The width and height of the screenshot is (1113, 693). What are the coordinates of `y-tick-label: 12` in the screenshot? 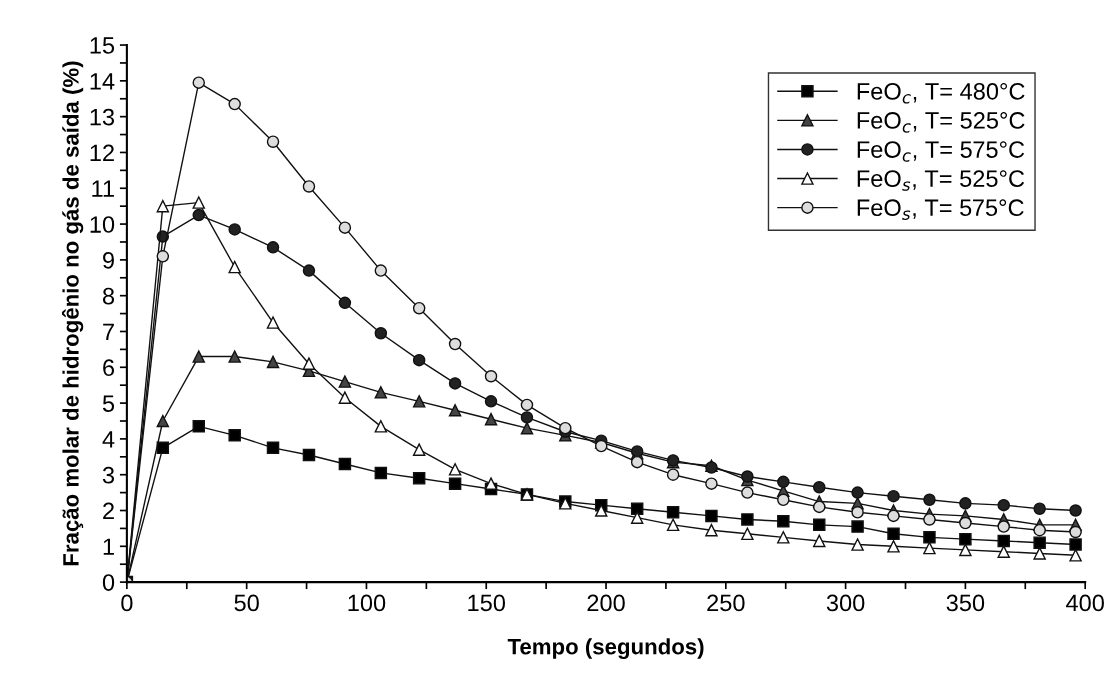 It's located at (102, 153).